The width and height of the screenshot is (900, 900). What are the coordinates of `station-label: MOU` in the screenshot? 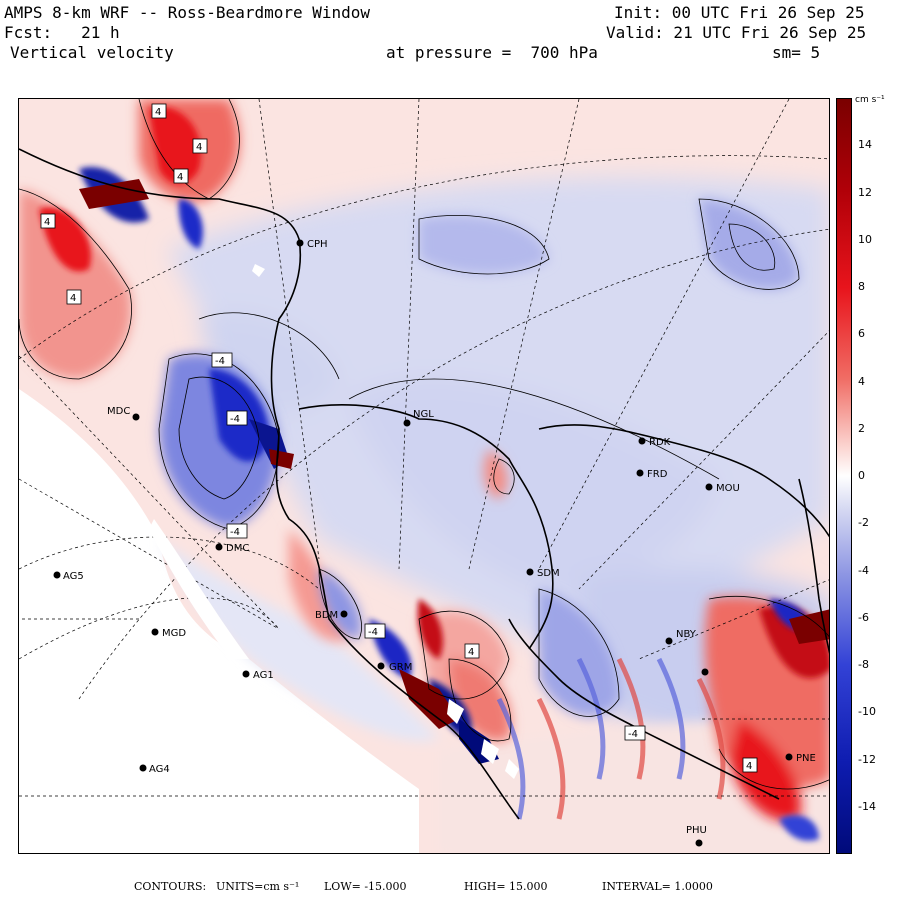 It's located at (728, 488).